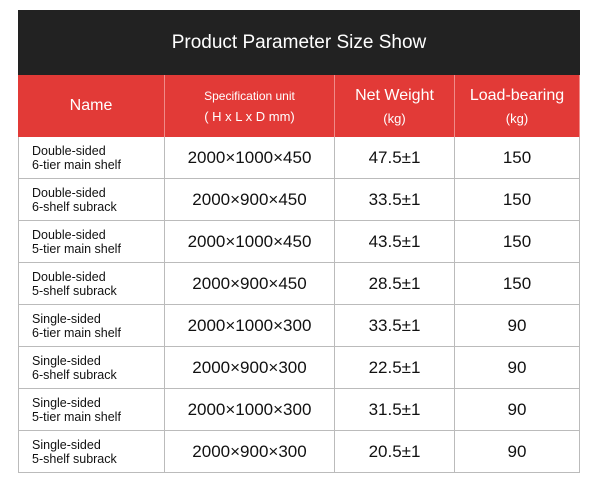 The height and width of the screenshot is (480, 600). I want to click on value-cell: 43.5±1, so click(395, 242).